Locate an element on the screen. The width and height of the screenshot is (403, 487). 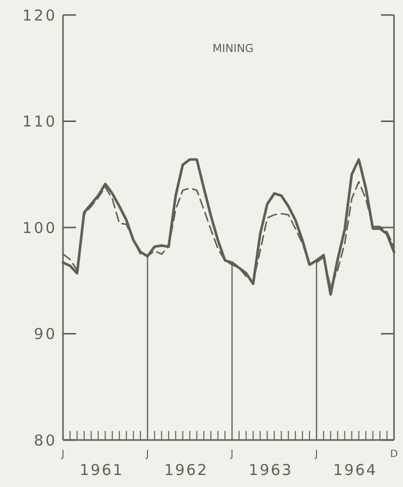
y-tick-label: 90 is located at coordinates (45, 334).